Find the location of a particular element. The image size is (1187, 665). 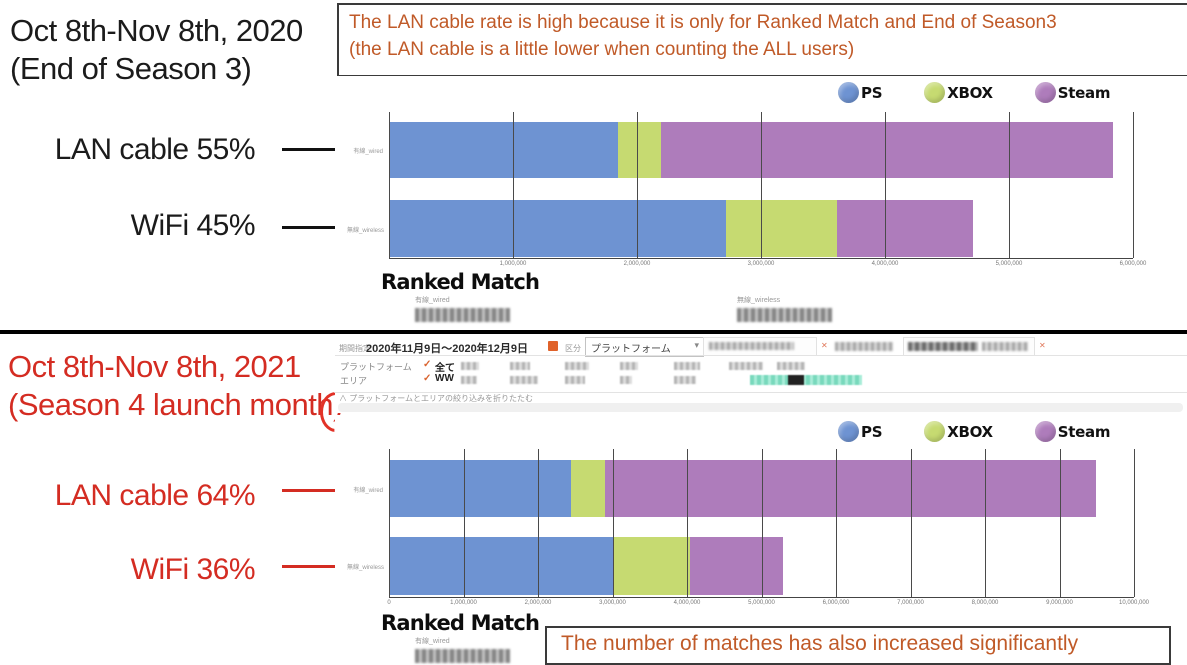

bar-segment-ps is located at coordinates (480, 488).